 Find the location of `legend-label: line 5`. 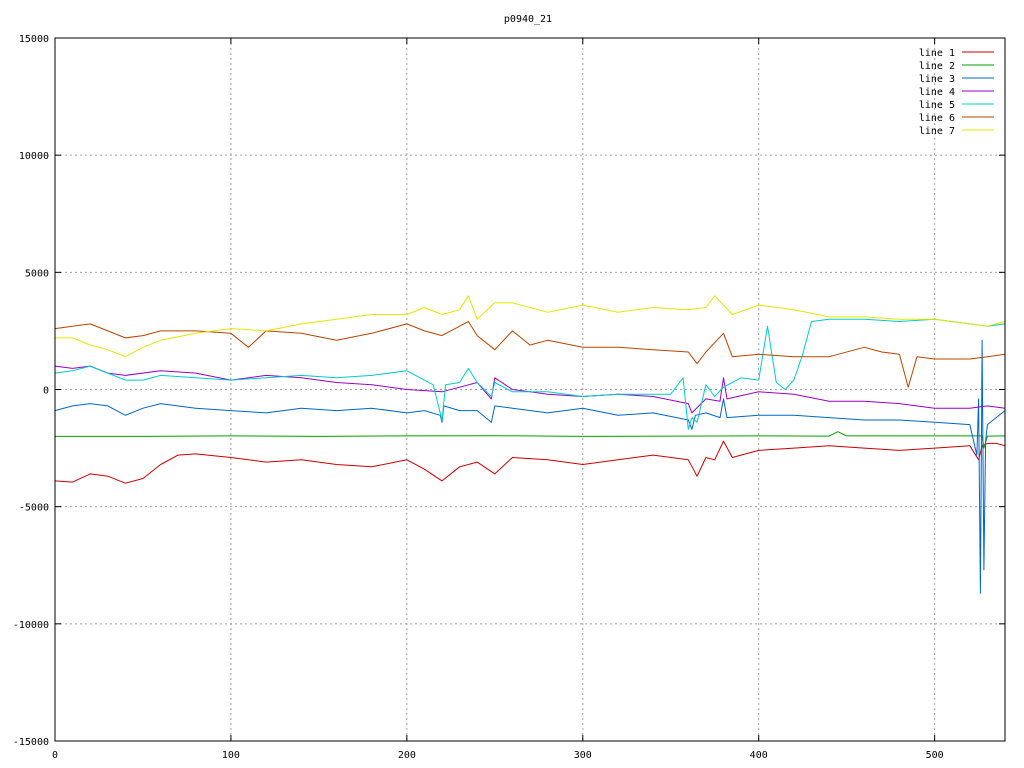

legend-label: line 5 is located at coordinates (937, 105).